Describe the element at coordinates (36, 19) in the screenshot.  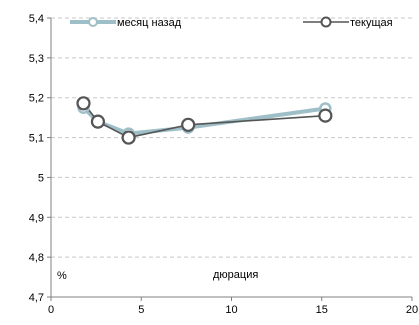
I see `y-tick-label: 5,4` at that location.